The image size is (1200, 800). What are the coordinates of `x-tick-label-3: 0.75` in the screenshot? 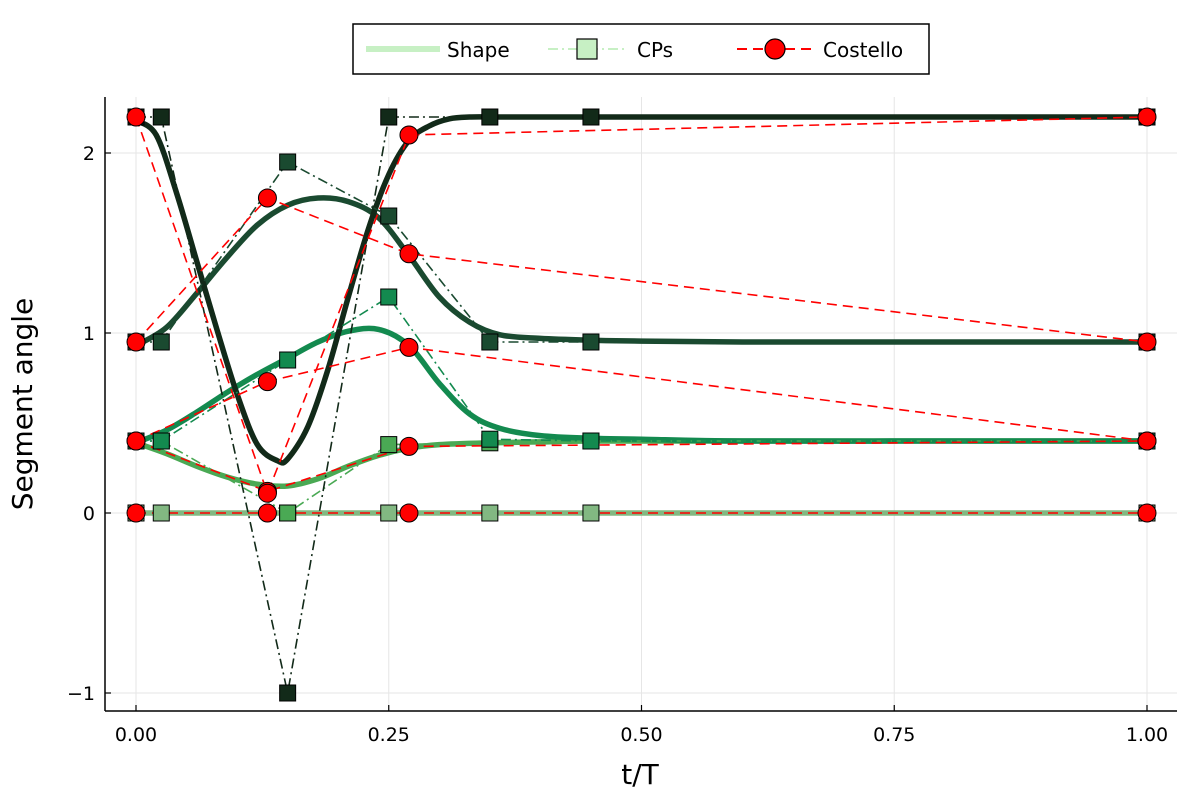 It's located at (894, 735).